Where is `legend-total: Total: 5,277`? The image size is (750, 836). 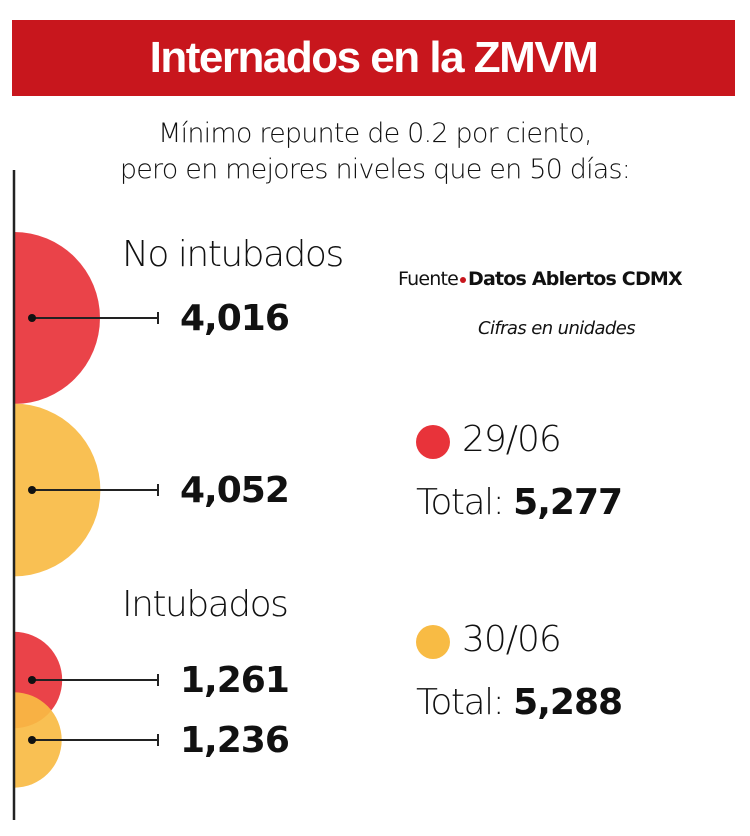
legend-total: Total: 5,277 is located at coordinates (519, 502).